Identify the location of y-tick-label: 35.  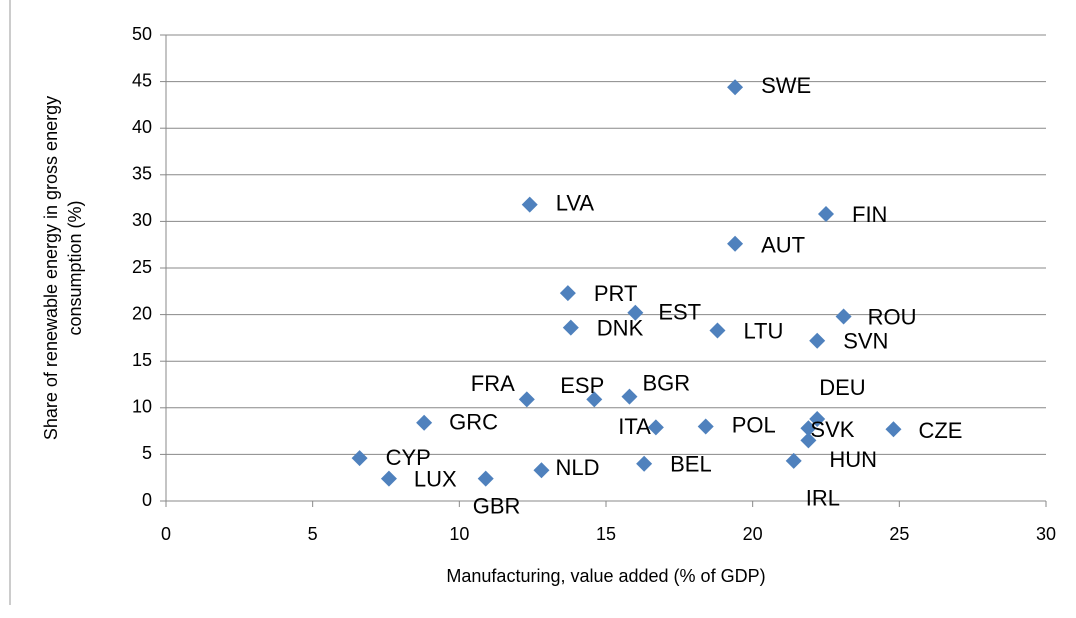
(142, 174).